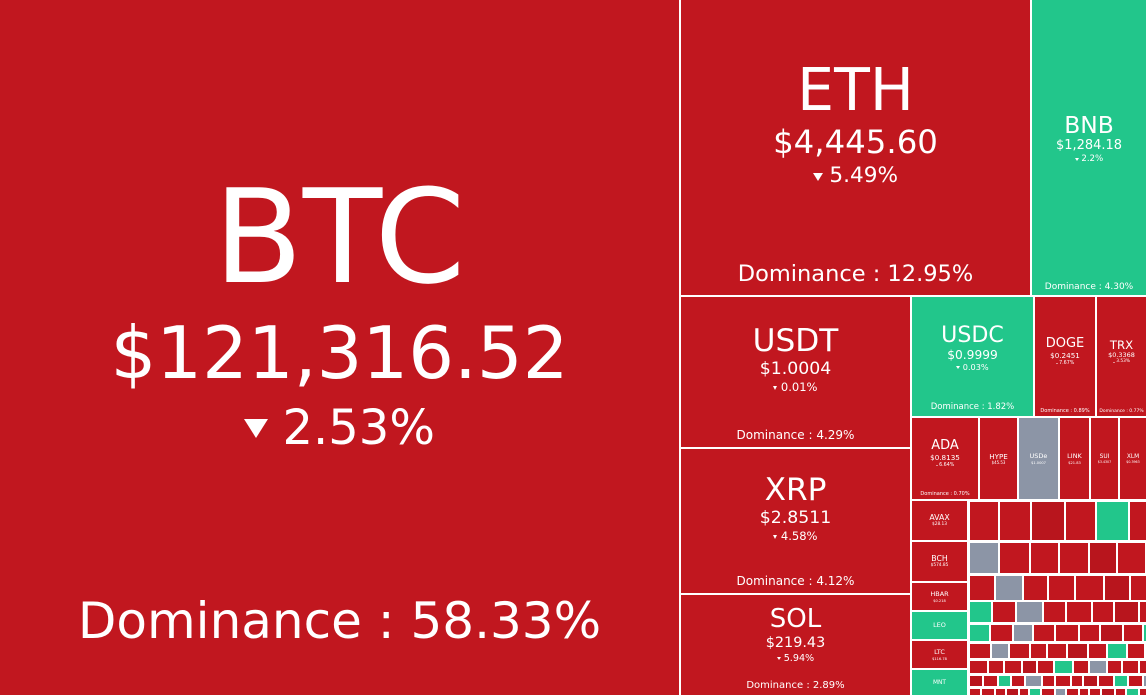 This screenshot has width=1147, height=696. Describe the element at coordinates (939, 565) in the screenshot. I see `coin-price: $574.85` at that location.